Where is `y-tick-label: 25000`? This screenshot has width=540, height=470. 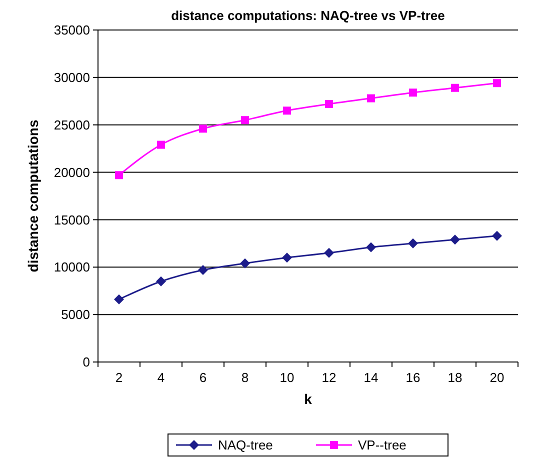 y-tick-label: 25000 is located at coordinates (72, 124).